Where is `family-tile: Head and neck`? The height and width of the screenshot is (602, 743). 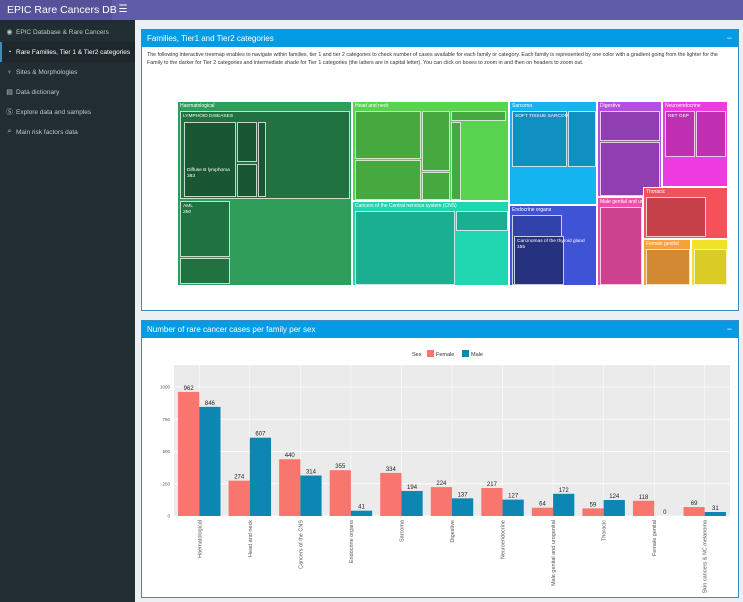 family-tile: Head and neck is located at coordinates (430, 151).